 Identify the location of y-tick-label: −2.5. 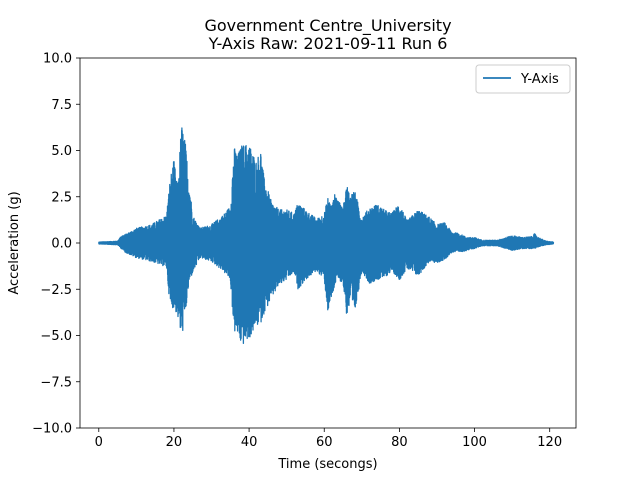
(56, 290).